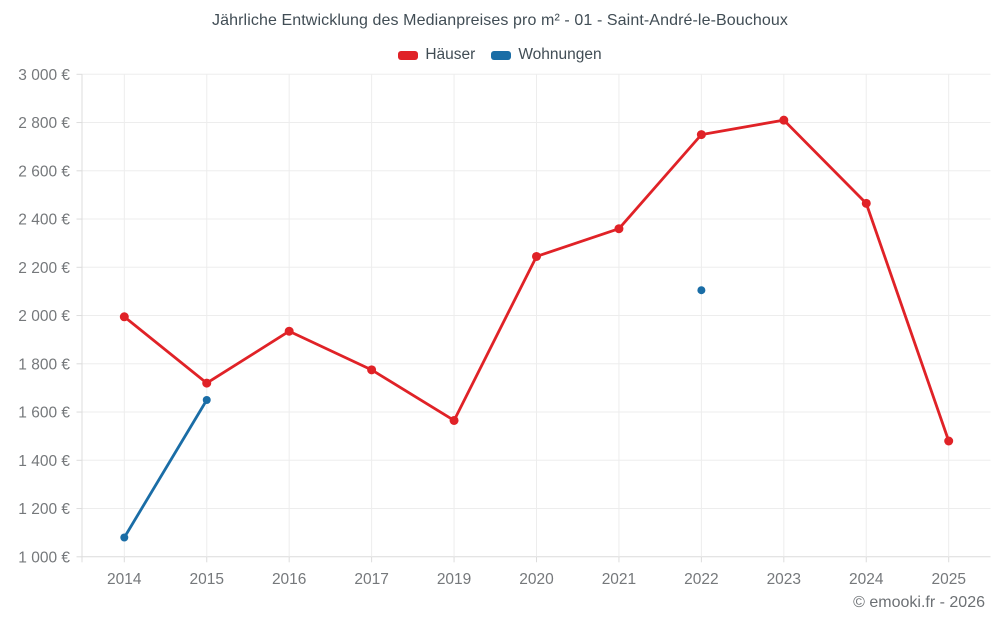  Describe the element at coordinates (206, 579) in the screenshot. I see `x-axis-label-2015: 2015` at that location.